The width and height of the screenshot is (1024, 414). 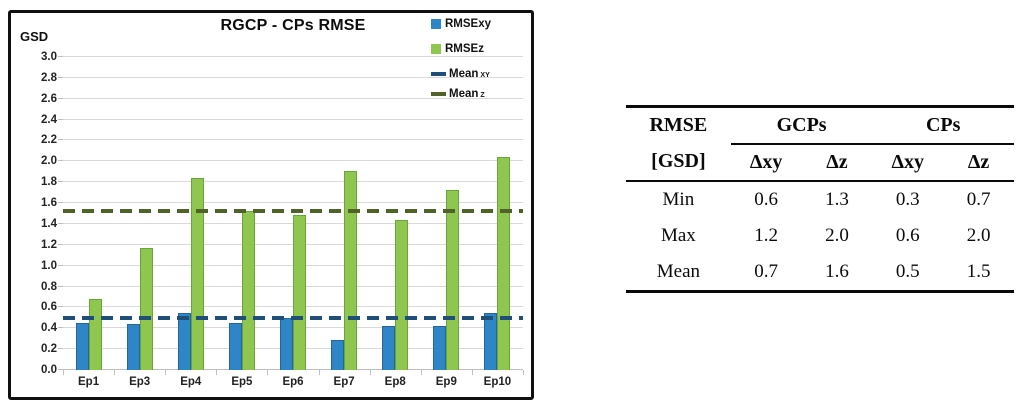 I want to click on table-header-row-2: [GSD] Δxy Δz Δxy Δz, so click(x=820, y=162).